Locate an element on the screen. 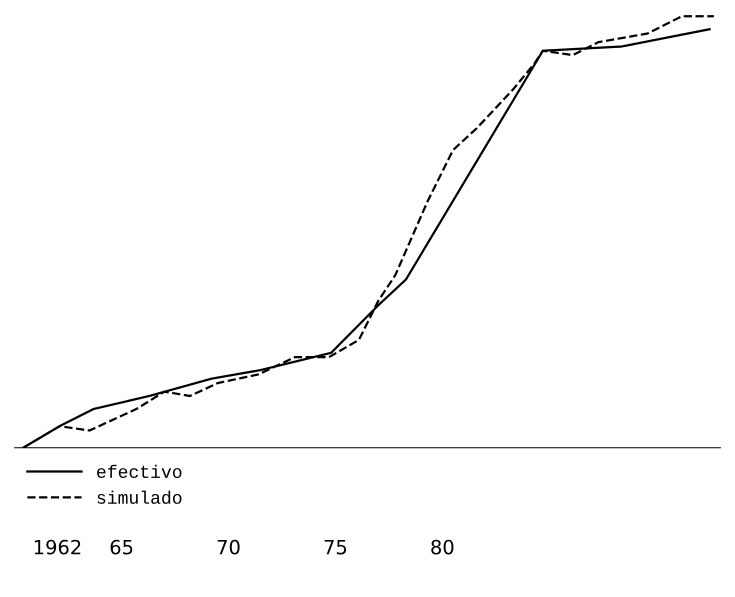  x-tick-label: 75 is located at coordinates (335, 547).